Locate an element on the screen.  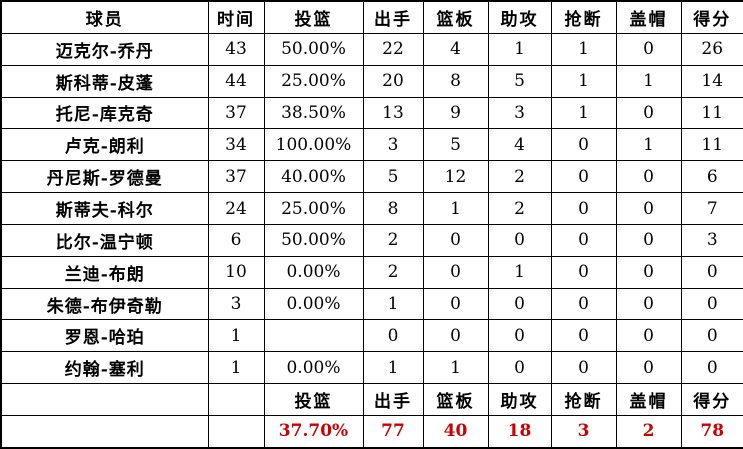
stat-cell: 7 is located at coordinates (711, 208).